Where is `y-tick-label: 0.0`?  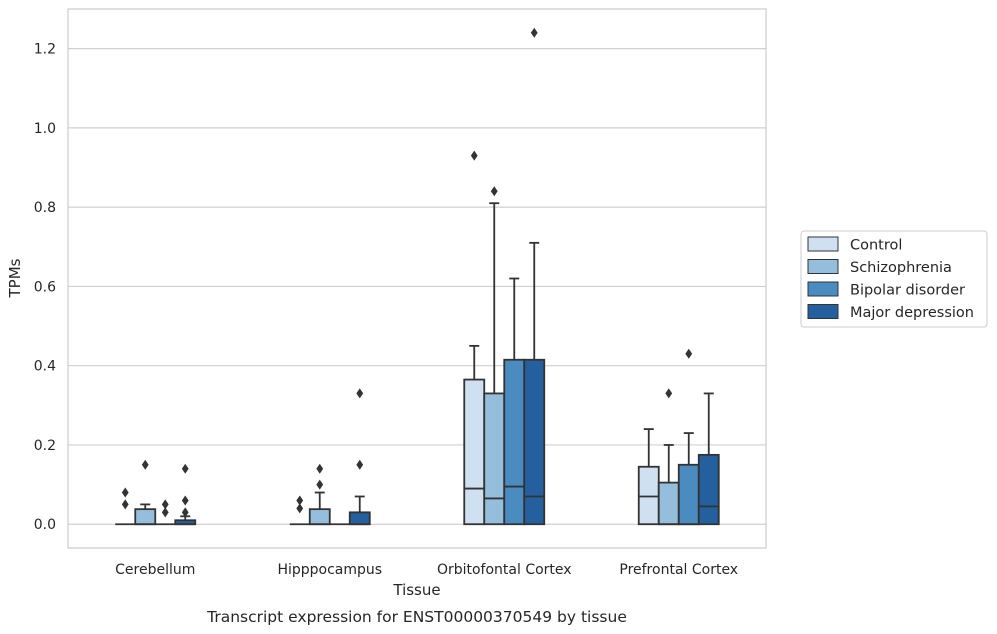
y-tick-label: 0.0 is located at coordinates (45, 525).